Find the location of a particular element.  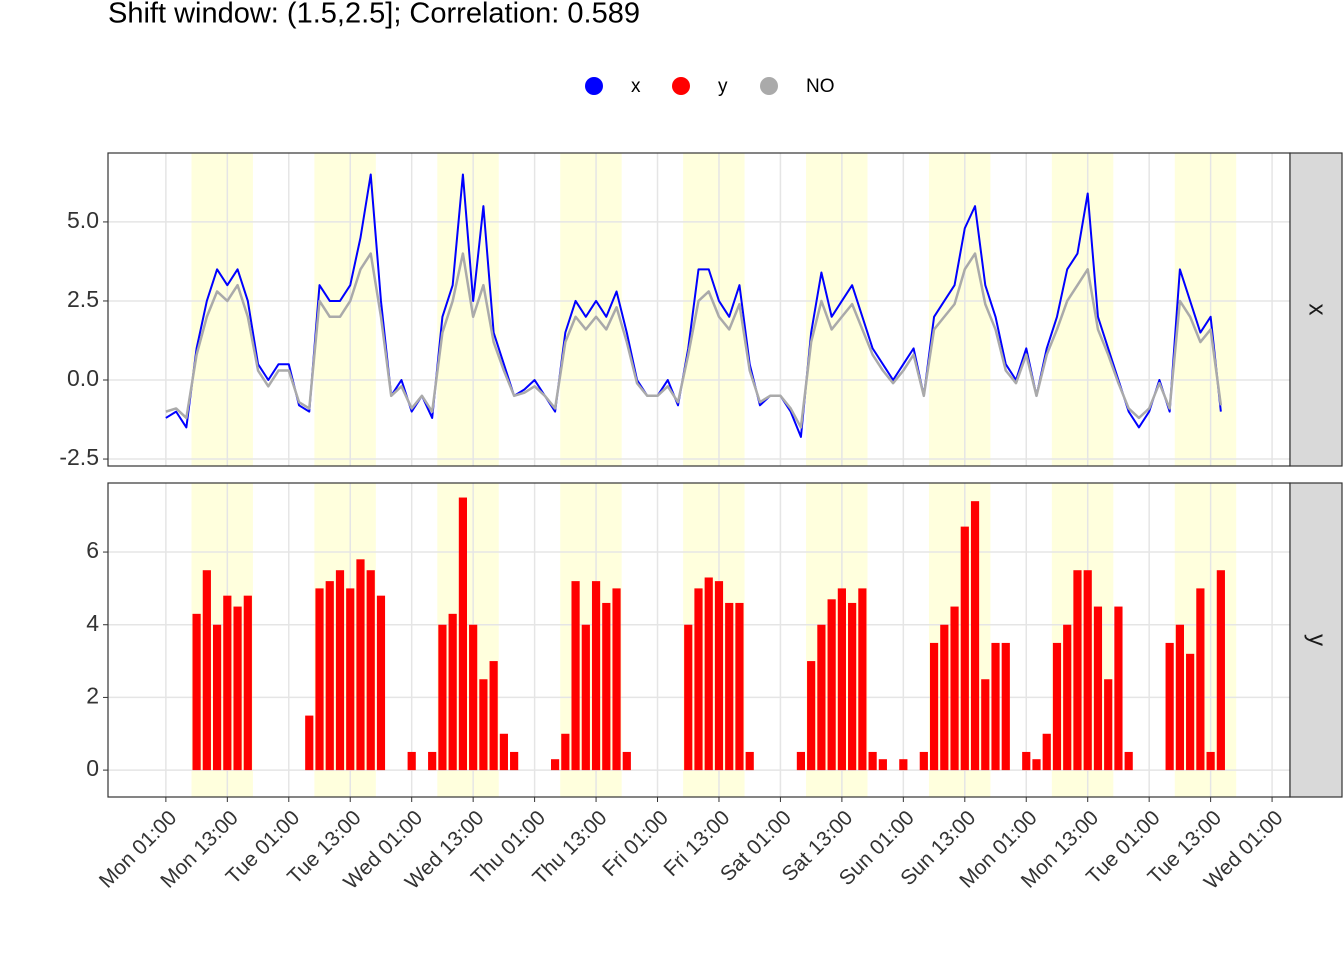

series-line is located at coordinates (694, 340).